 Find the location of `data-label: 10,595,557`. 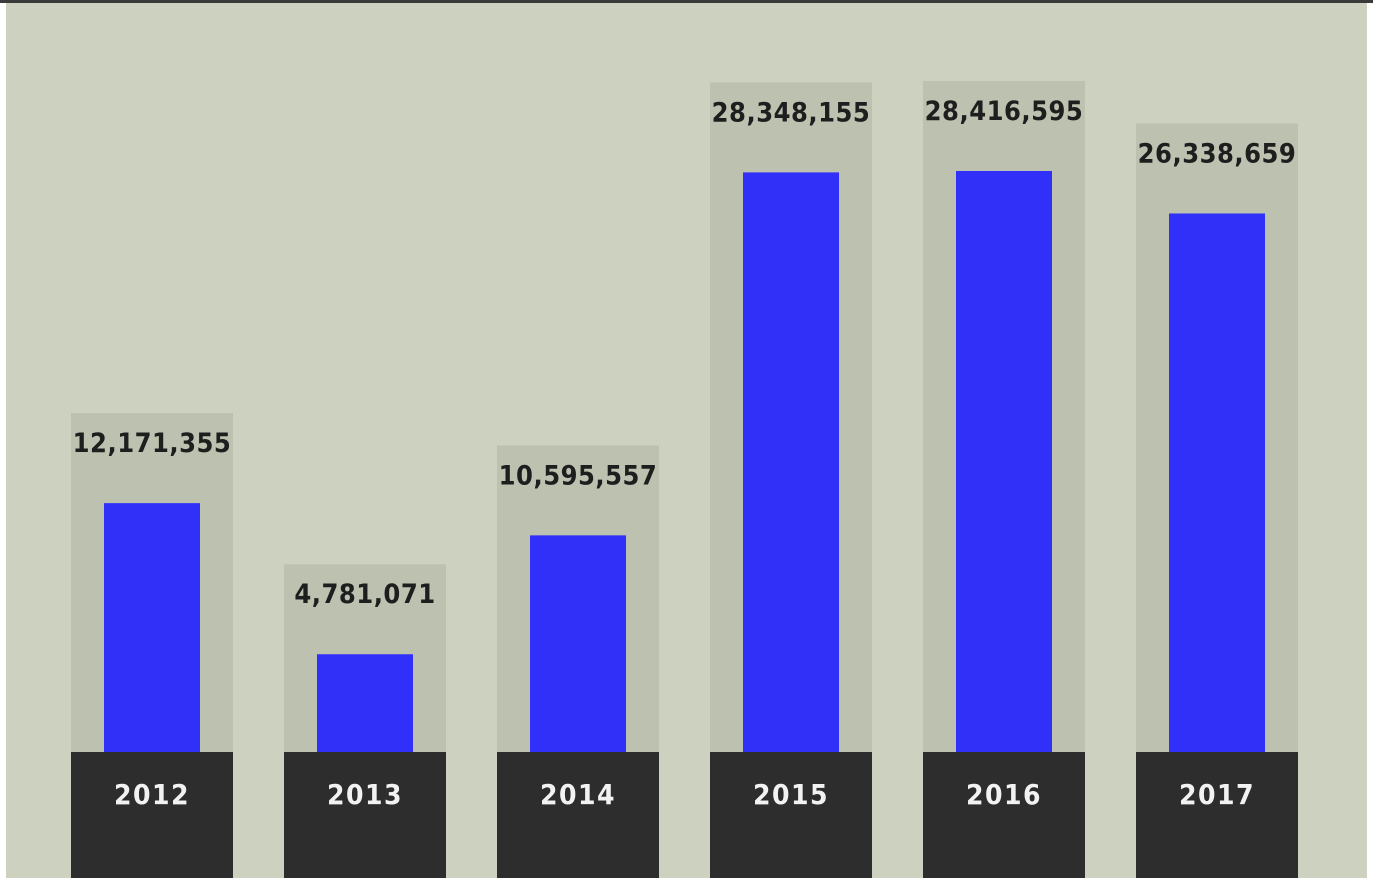

data-label: 10,595,557 is located at coordinates (578, 475).